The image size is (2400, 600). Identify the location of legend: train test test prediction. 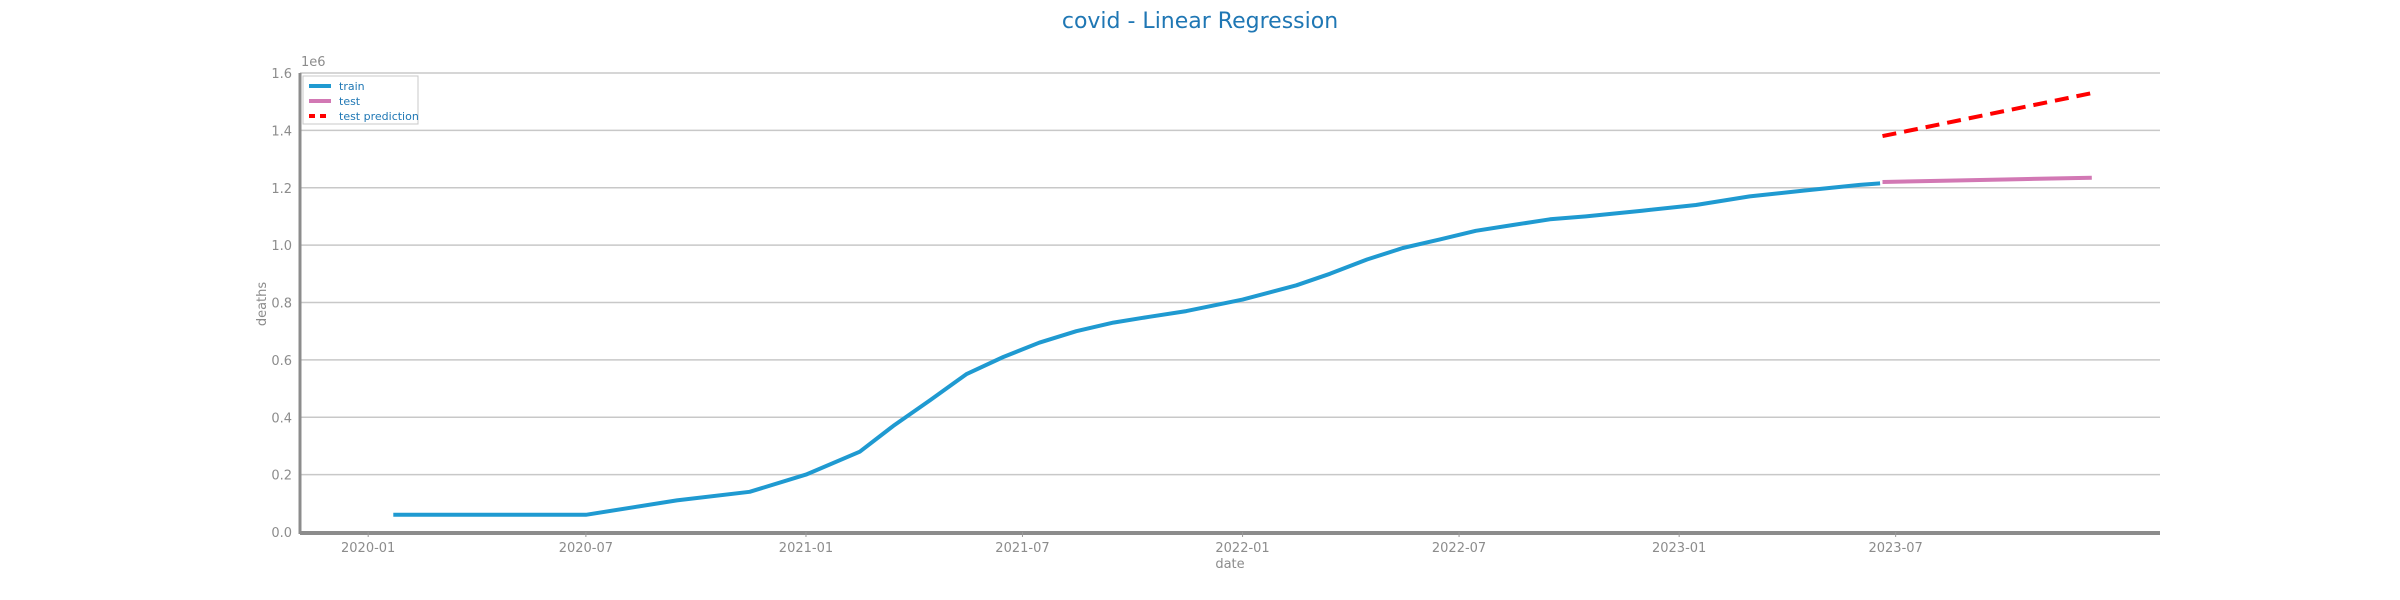
(360, 100).